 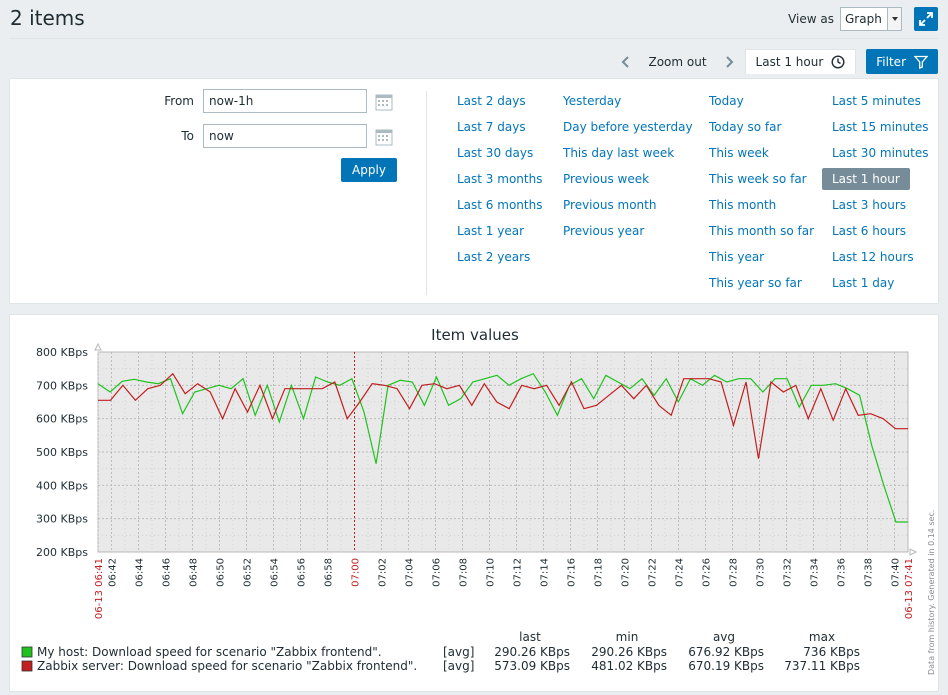 I want to click on legend-value-min: 290.26 KBps, so click(x=629, y=652).